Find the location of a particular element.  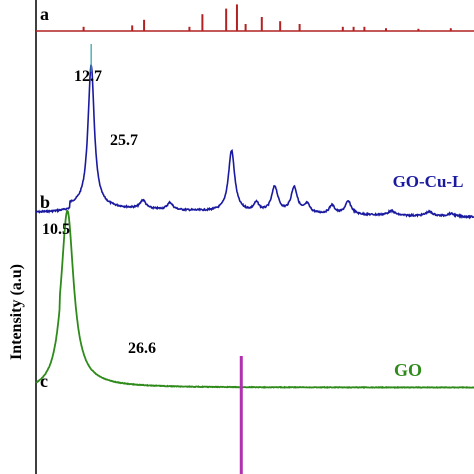

panel-c-peak-label: 10.5 is located at coordinates (56, 229).